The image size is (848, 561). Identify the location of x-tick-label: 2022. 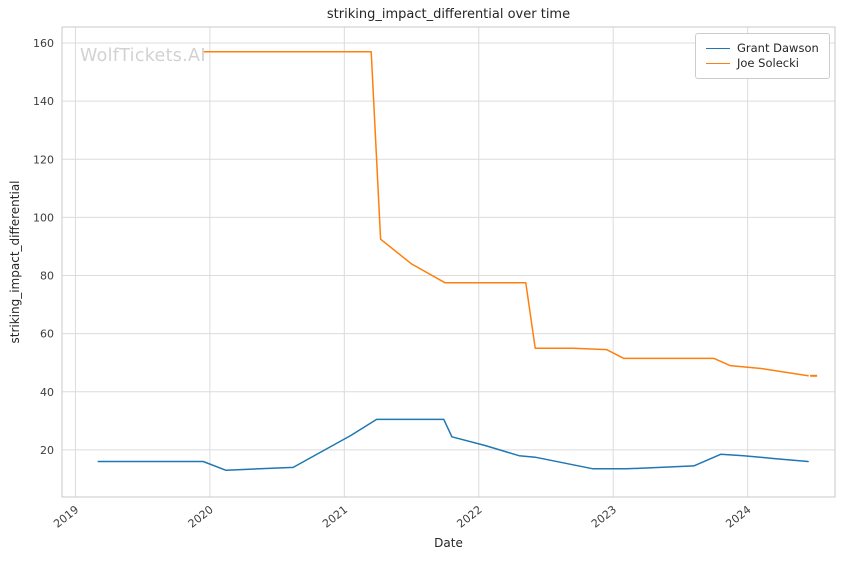
(470, 516).